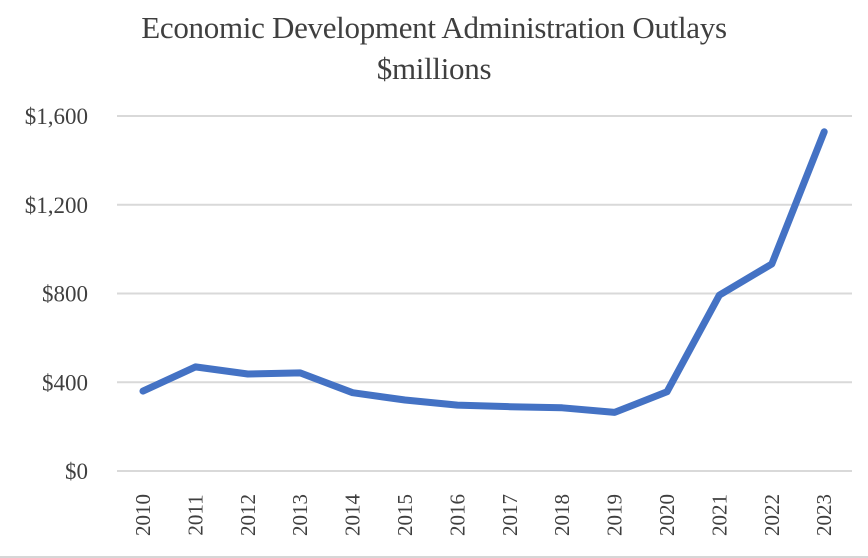 The height and width of the screenshot is (558, 868). Describe the element at coordinates (248, 515) in the screenshot. I see `x-tick-label: 2012` at that location.